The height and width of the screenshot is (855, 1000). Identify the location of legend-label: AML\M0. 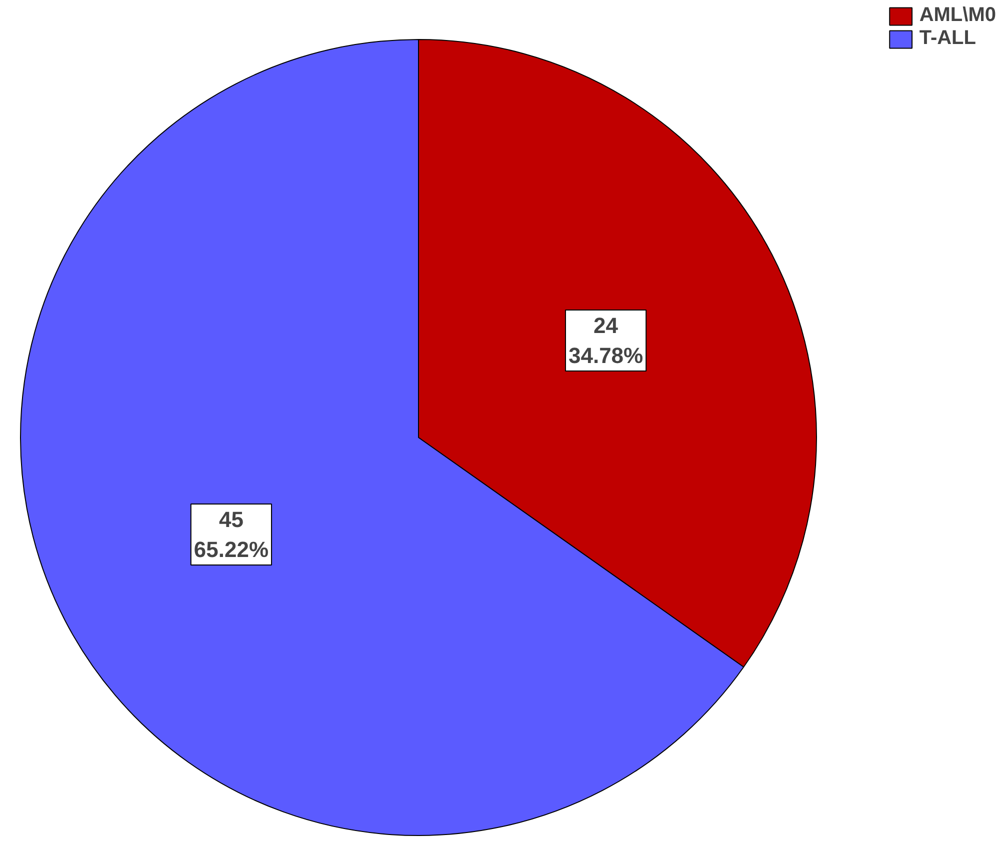
(957, 15).